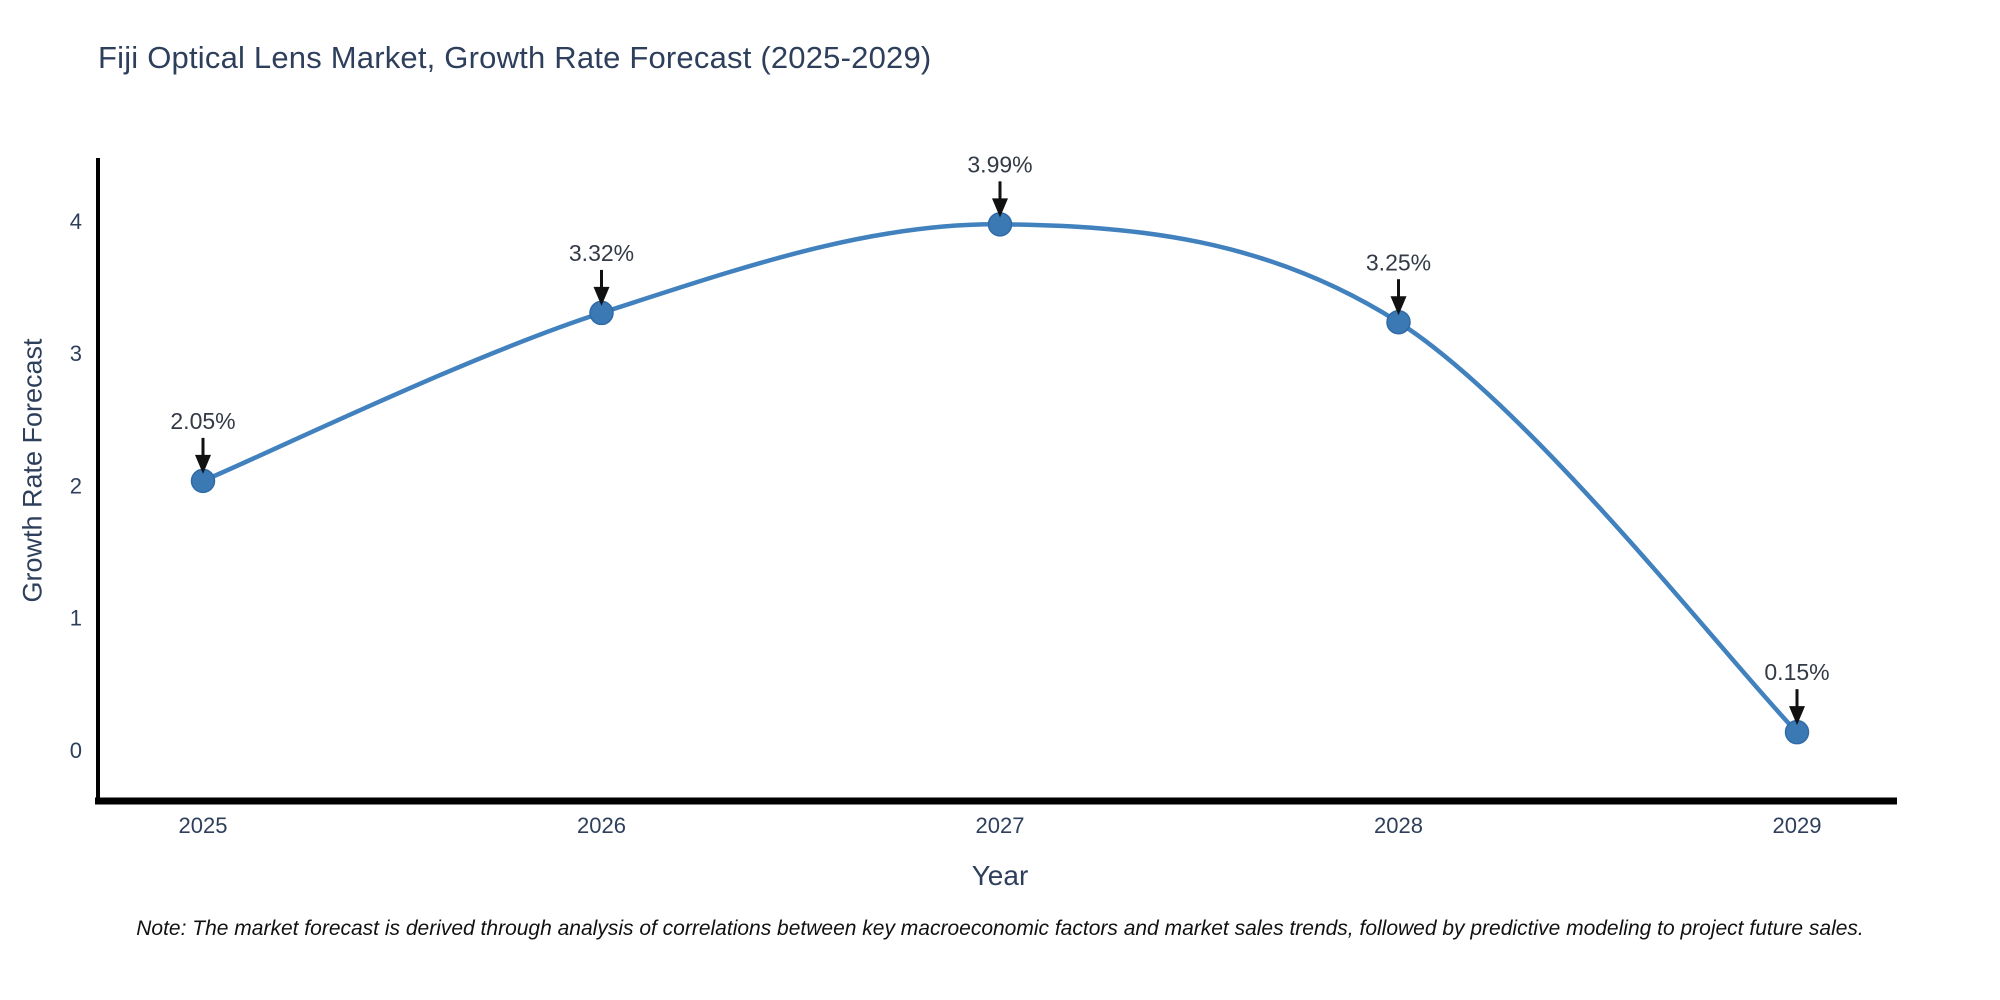  I want to click on data-point-label: 3.25%, so click(1398, 262).